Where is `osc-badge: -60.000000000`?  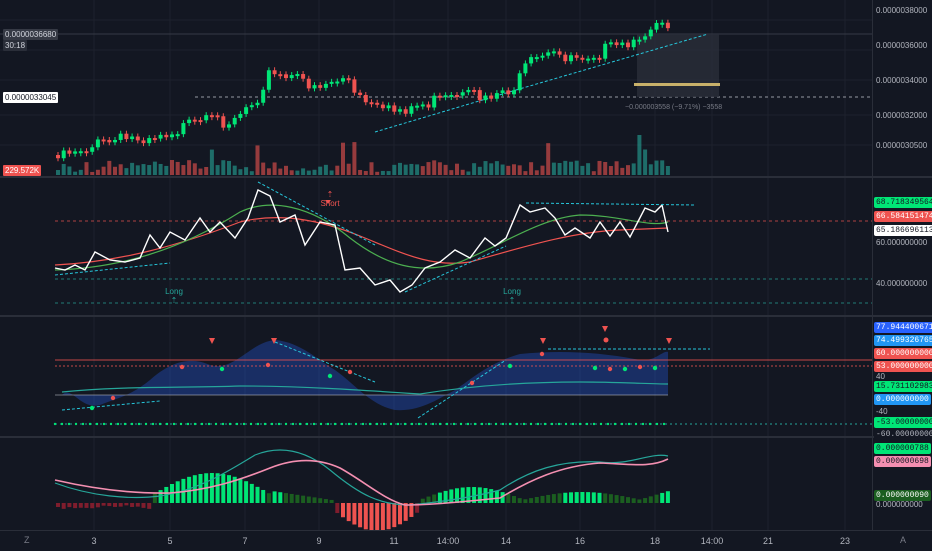
osc-badge: -60.000000000 is located at coordinates (903, 434).